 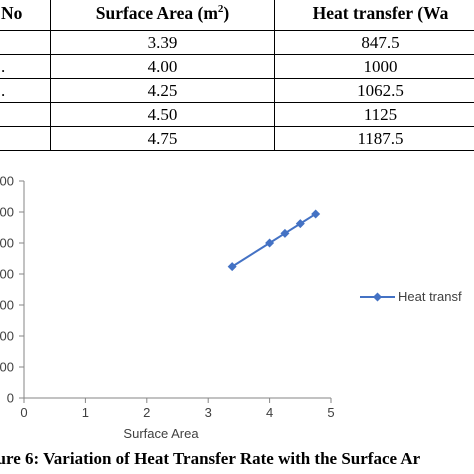 I want to click on cell-heat: 1187.5, so click(x=374, y=138).